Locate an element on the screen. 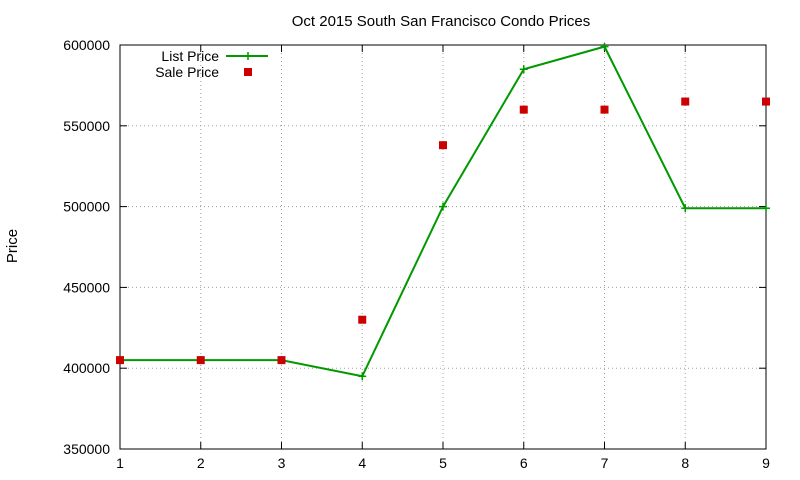 The height and width of the screenshot is (480, 800). y-axis-label: Price is located at coordinates (12, 246).